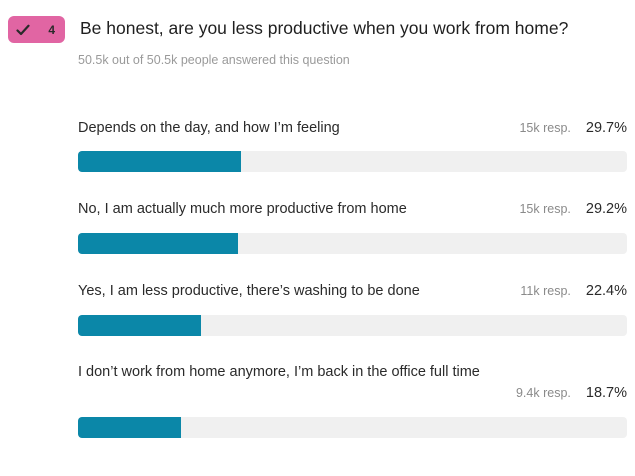 The image size is (635, 476). Describe the element at coordinates (606, 128) in the screenshot. I see `option-percent: 29.7%` at that location.